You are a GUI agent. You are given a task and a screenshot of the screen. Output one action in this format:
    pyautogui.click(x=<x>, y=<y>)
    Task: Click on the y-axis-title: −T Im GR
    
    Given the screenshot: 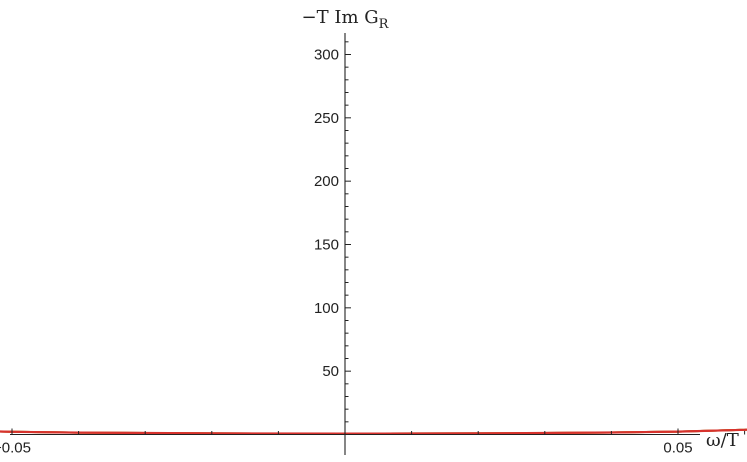 What is the action you would take?
    pyautogui.click(x=346, y=19)
    